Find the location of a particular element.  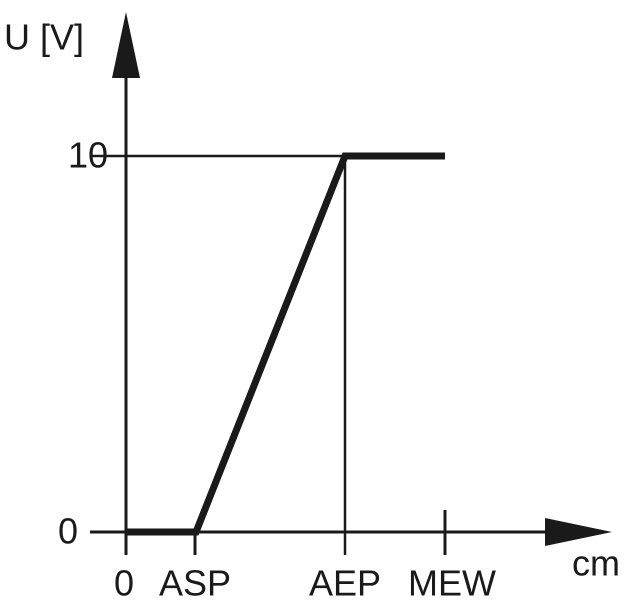

x-arrow is located at coordinates (578, 532).